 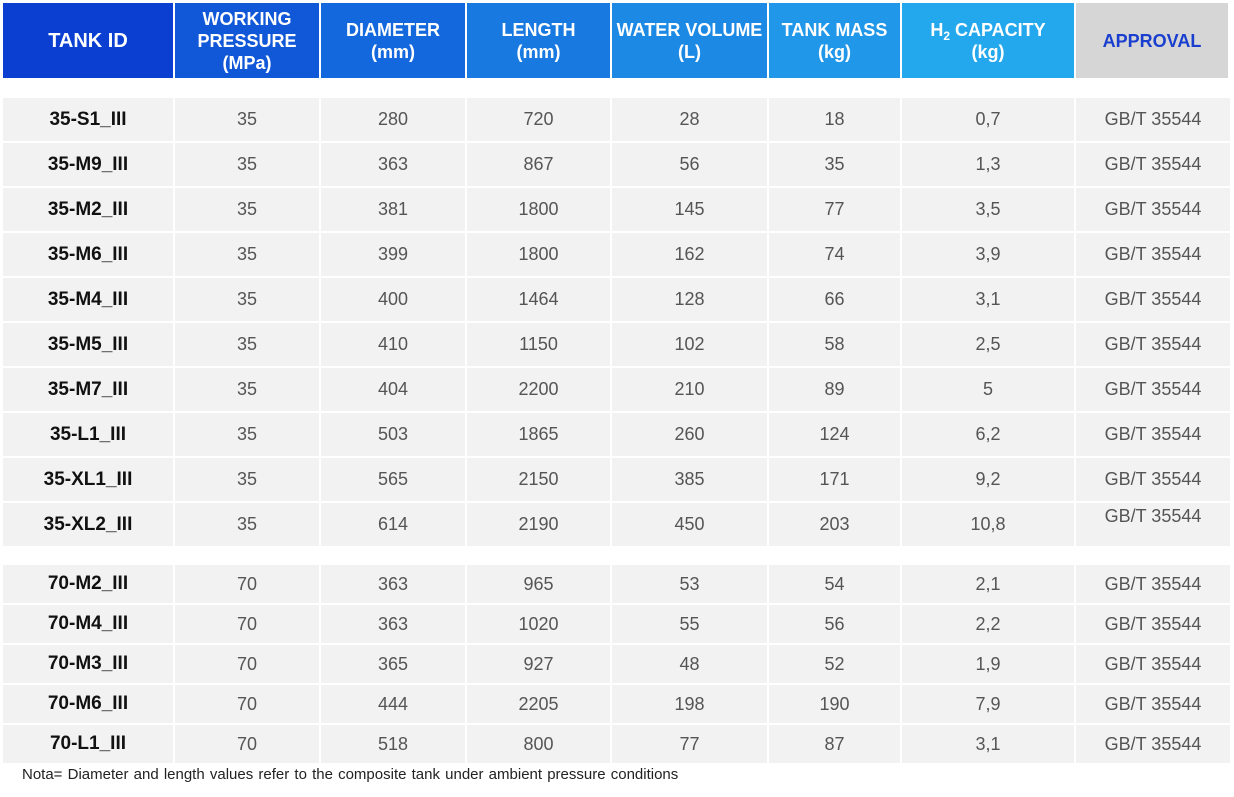 What do you see at coordinates (539, 120) in the screenshot?
I see `cell-length: 720` at bounding box center [539, 120].